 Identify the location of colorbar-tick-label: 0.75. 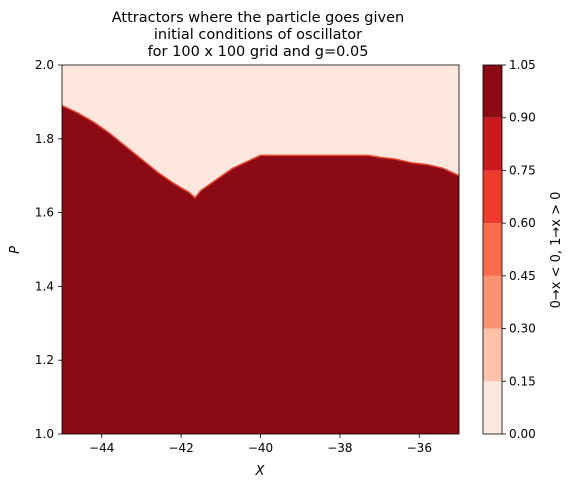
(522, 170).